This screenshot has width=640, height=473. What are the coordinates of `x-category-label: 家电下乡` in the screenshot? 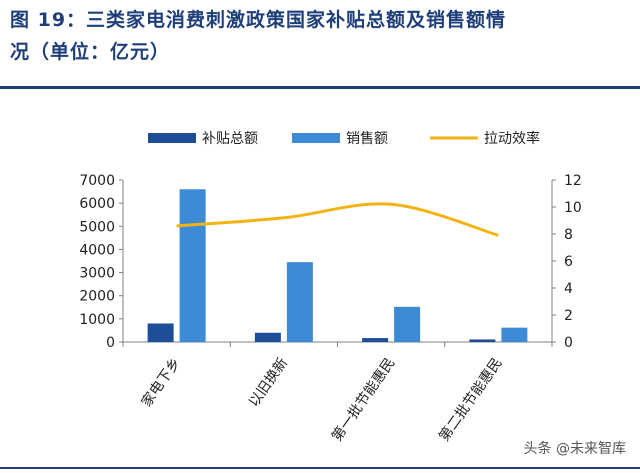 It's located at (161, 383).